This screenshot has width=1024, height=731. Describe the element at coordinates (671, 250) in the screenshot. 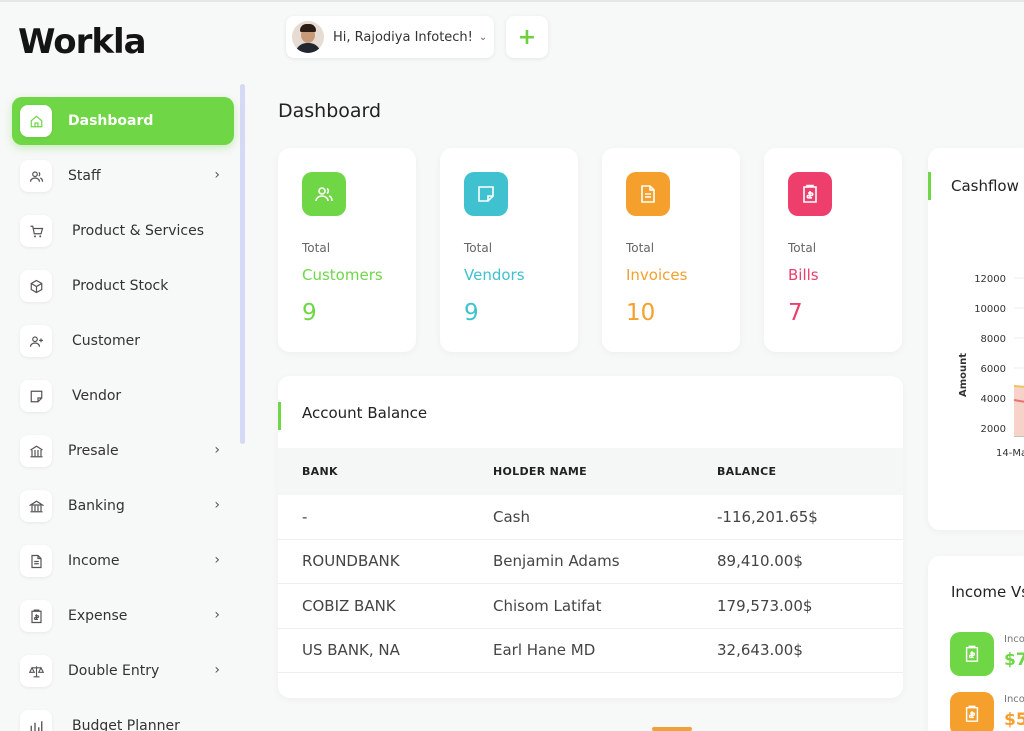

I see `stat-card-invoices: Total Invoices 10` at that location.